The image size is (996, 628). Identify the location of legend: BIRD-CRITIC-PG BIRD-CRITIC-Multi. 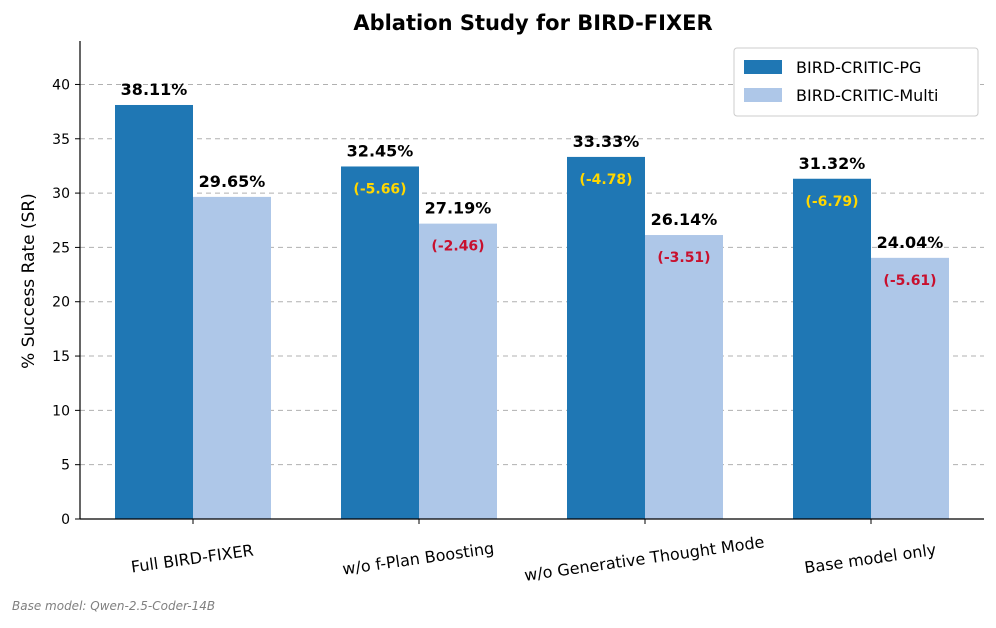
(856, 82).